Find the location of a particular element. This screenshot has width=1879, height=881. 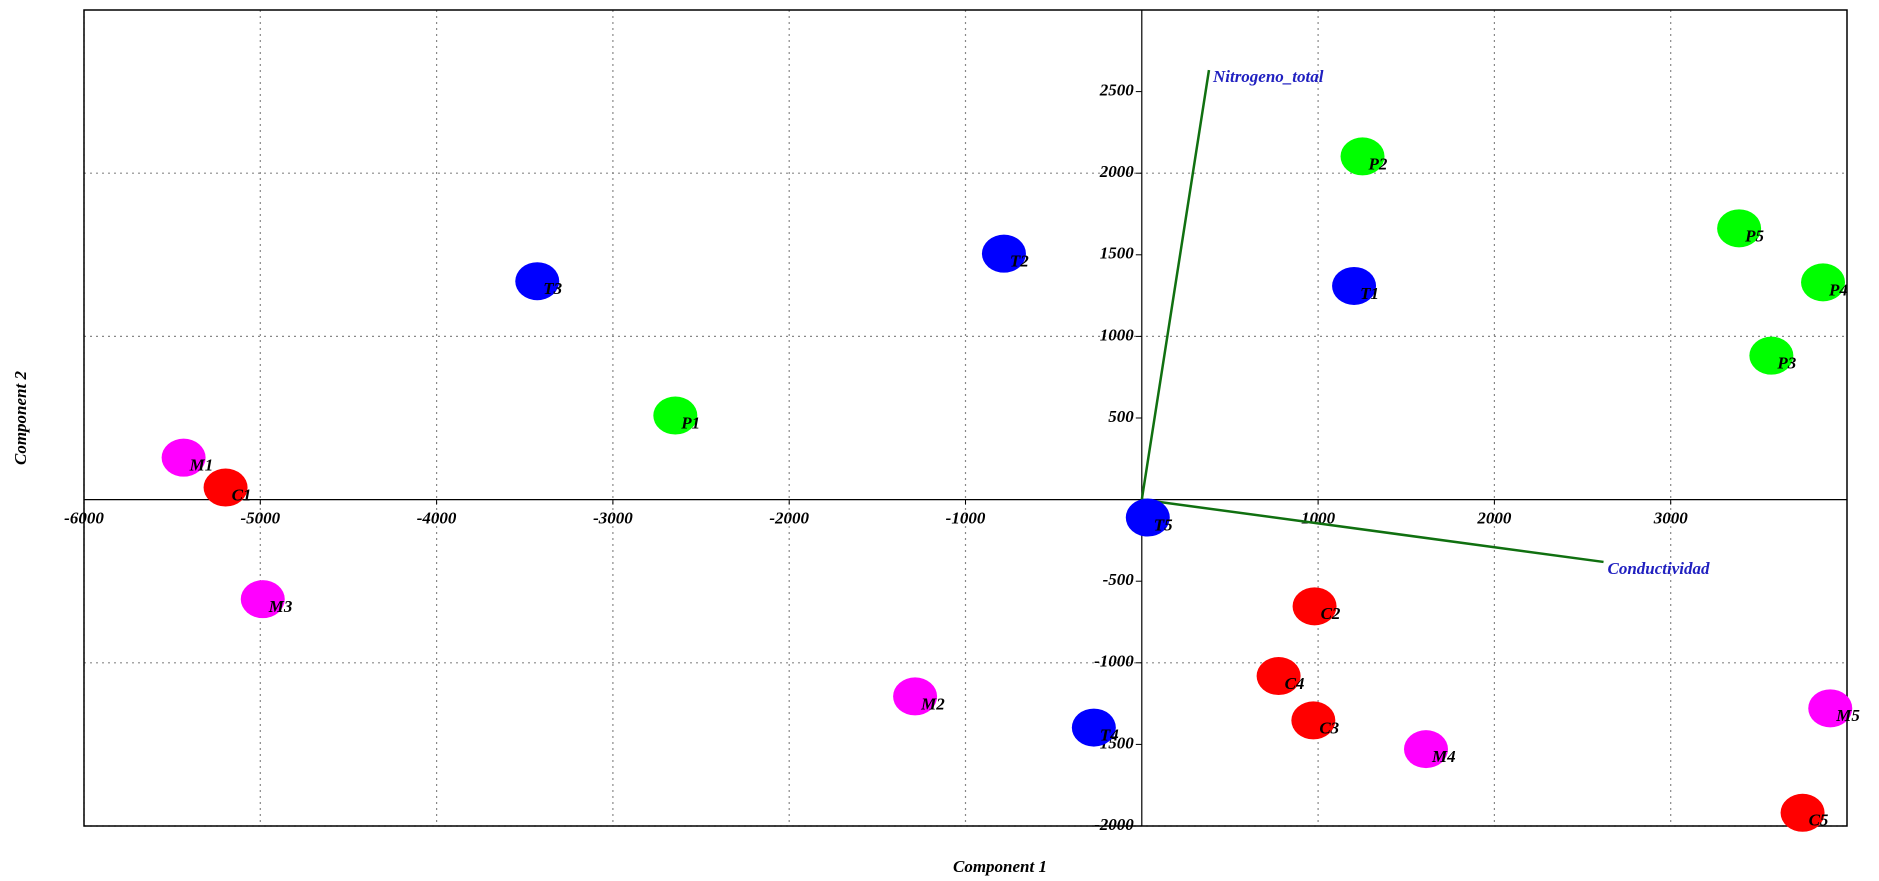

point-label: C3 is located at coordinates (1329, 727).